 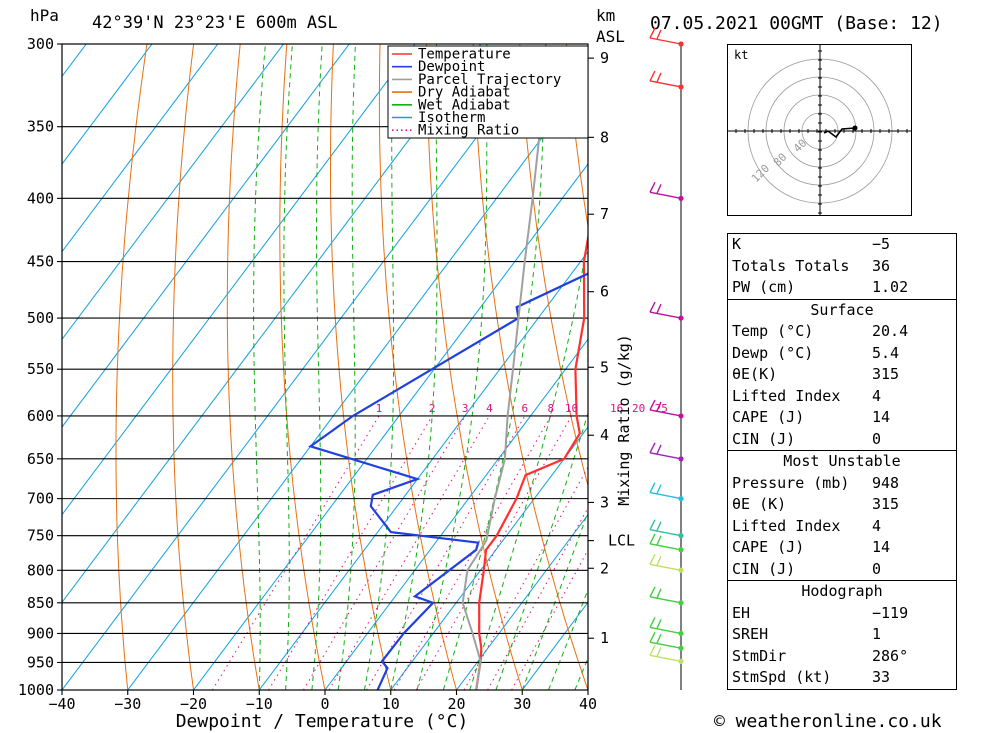 I want to click on temperature-tick-label: −30, so click(x=127, y=704).